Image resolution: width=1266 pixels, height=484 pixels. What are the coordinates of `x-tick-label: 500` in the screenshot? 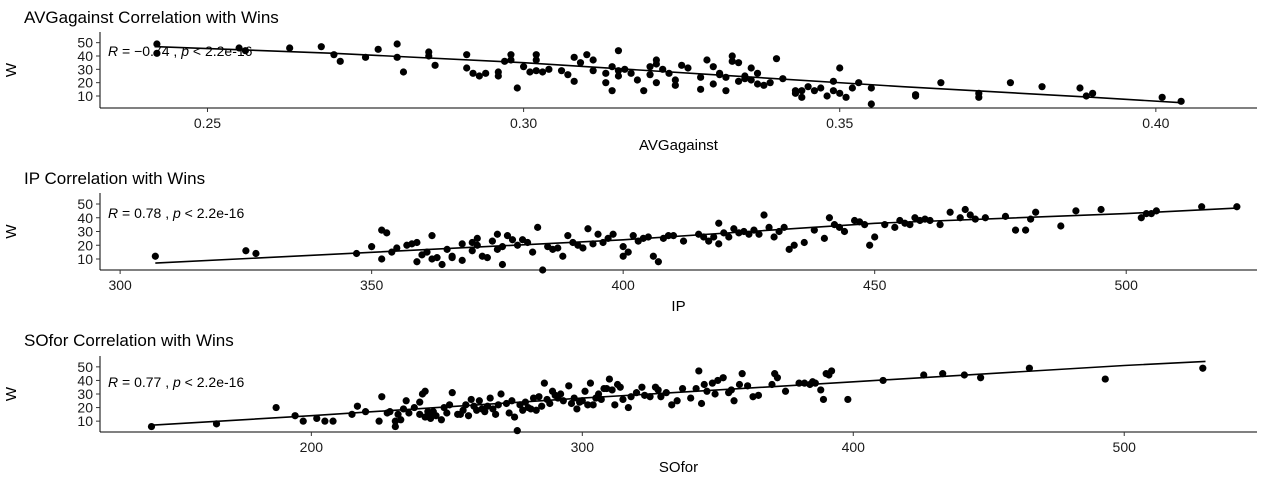 It's located at (1127, 285).